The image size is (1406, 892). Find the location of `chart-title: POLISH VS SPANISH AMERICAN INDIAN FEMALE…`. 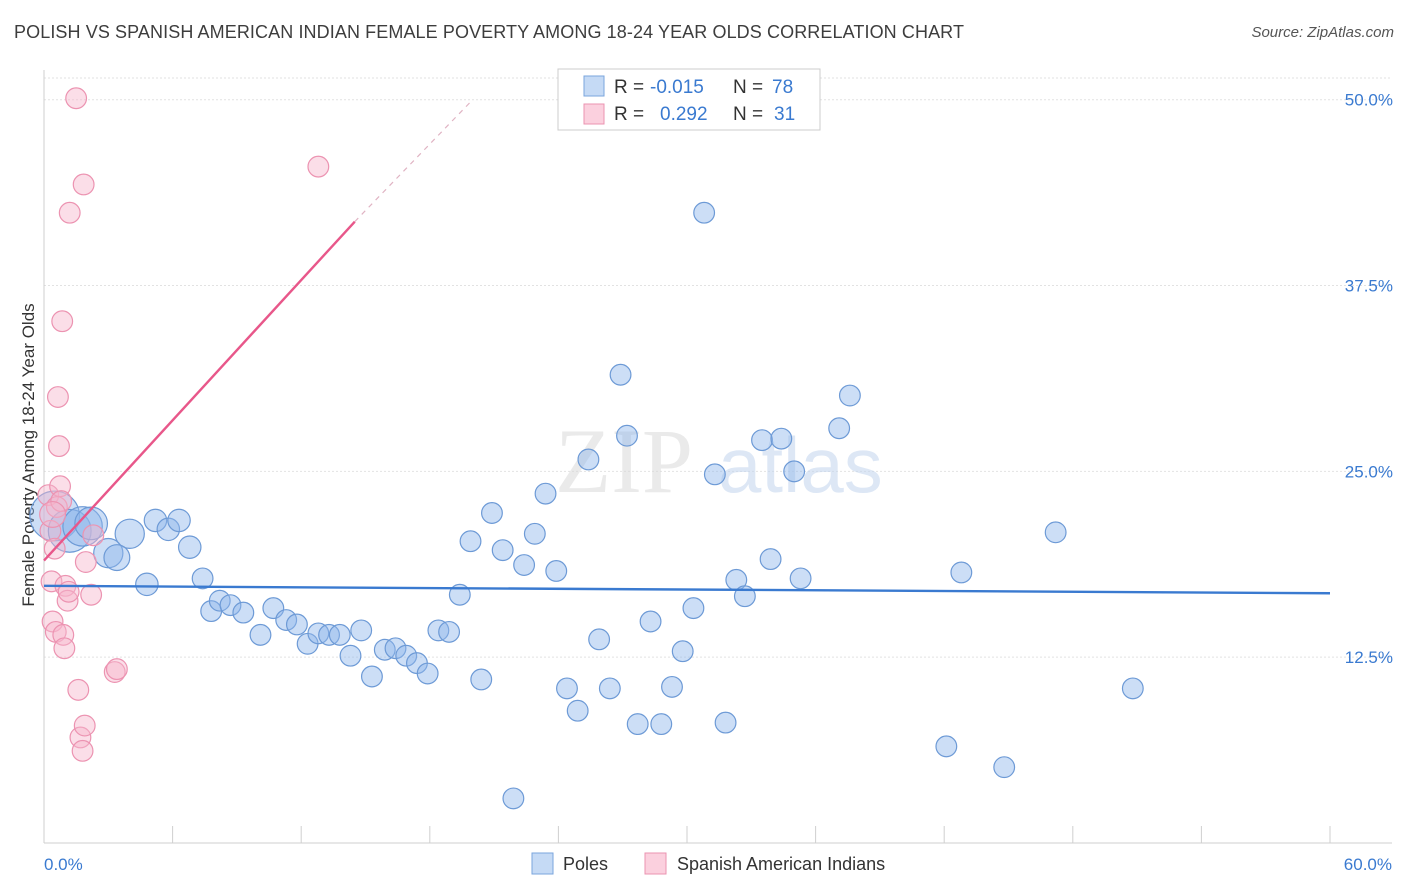

chart-title: POLISH VS SPANISH AMERICAN INDIAN FEMALE… is located at coordinates (489, 32).